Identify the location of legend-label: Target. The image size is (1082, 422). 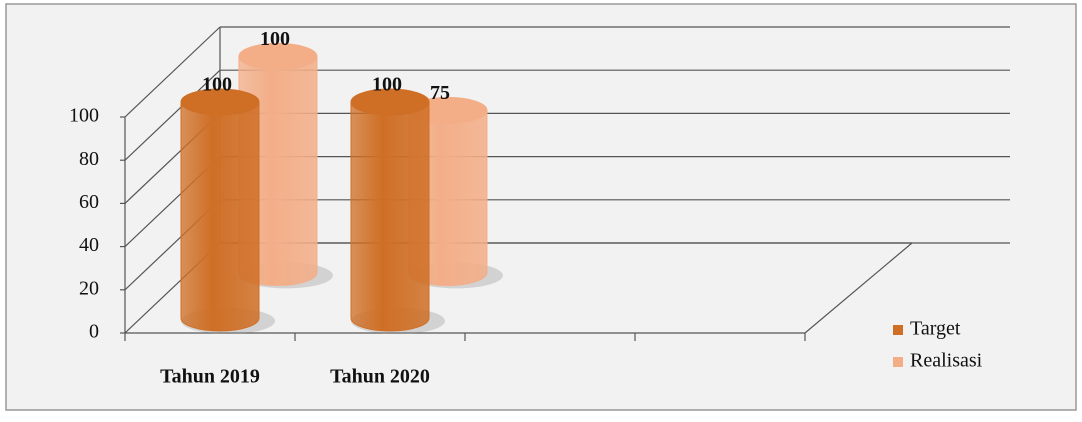
(935, 329).